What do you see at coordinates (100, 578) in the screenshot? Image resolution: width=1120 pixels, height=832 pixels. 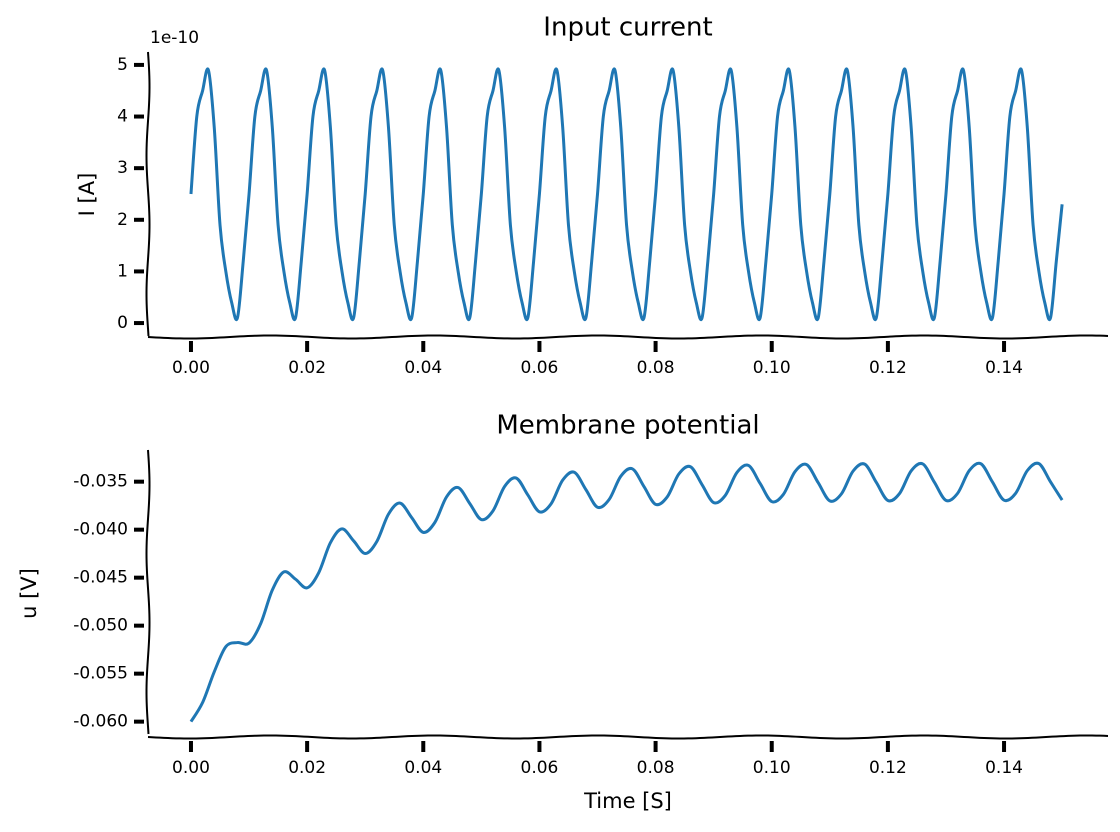 I see `y-tick-label: -0.045` at bounding box center [100, 578].